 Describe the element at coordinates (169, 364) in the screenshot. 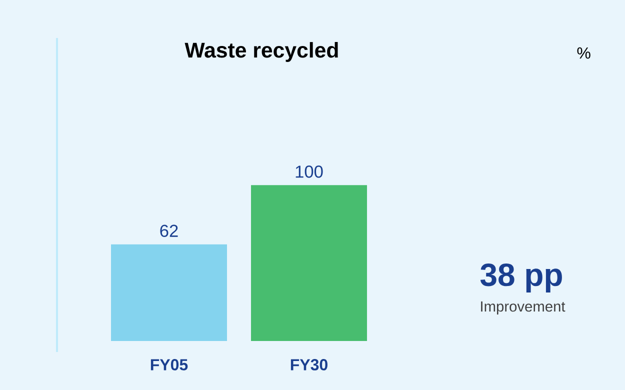

I see `x-tick-label: FY05` at that location.